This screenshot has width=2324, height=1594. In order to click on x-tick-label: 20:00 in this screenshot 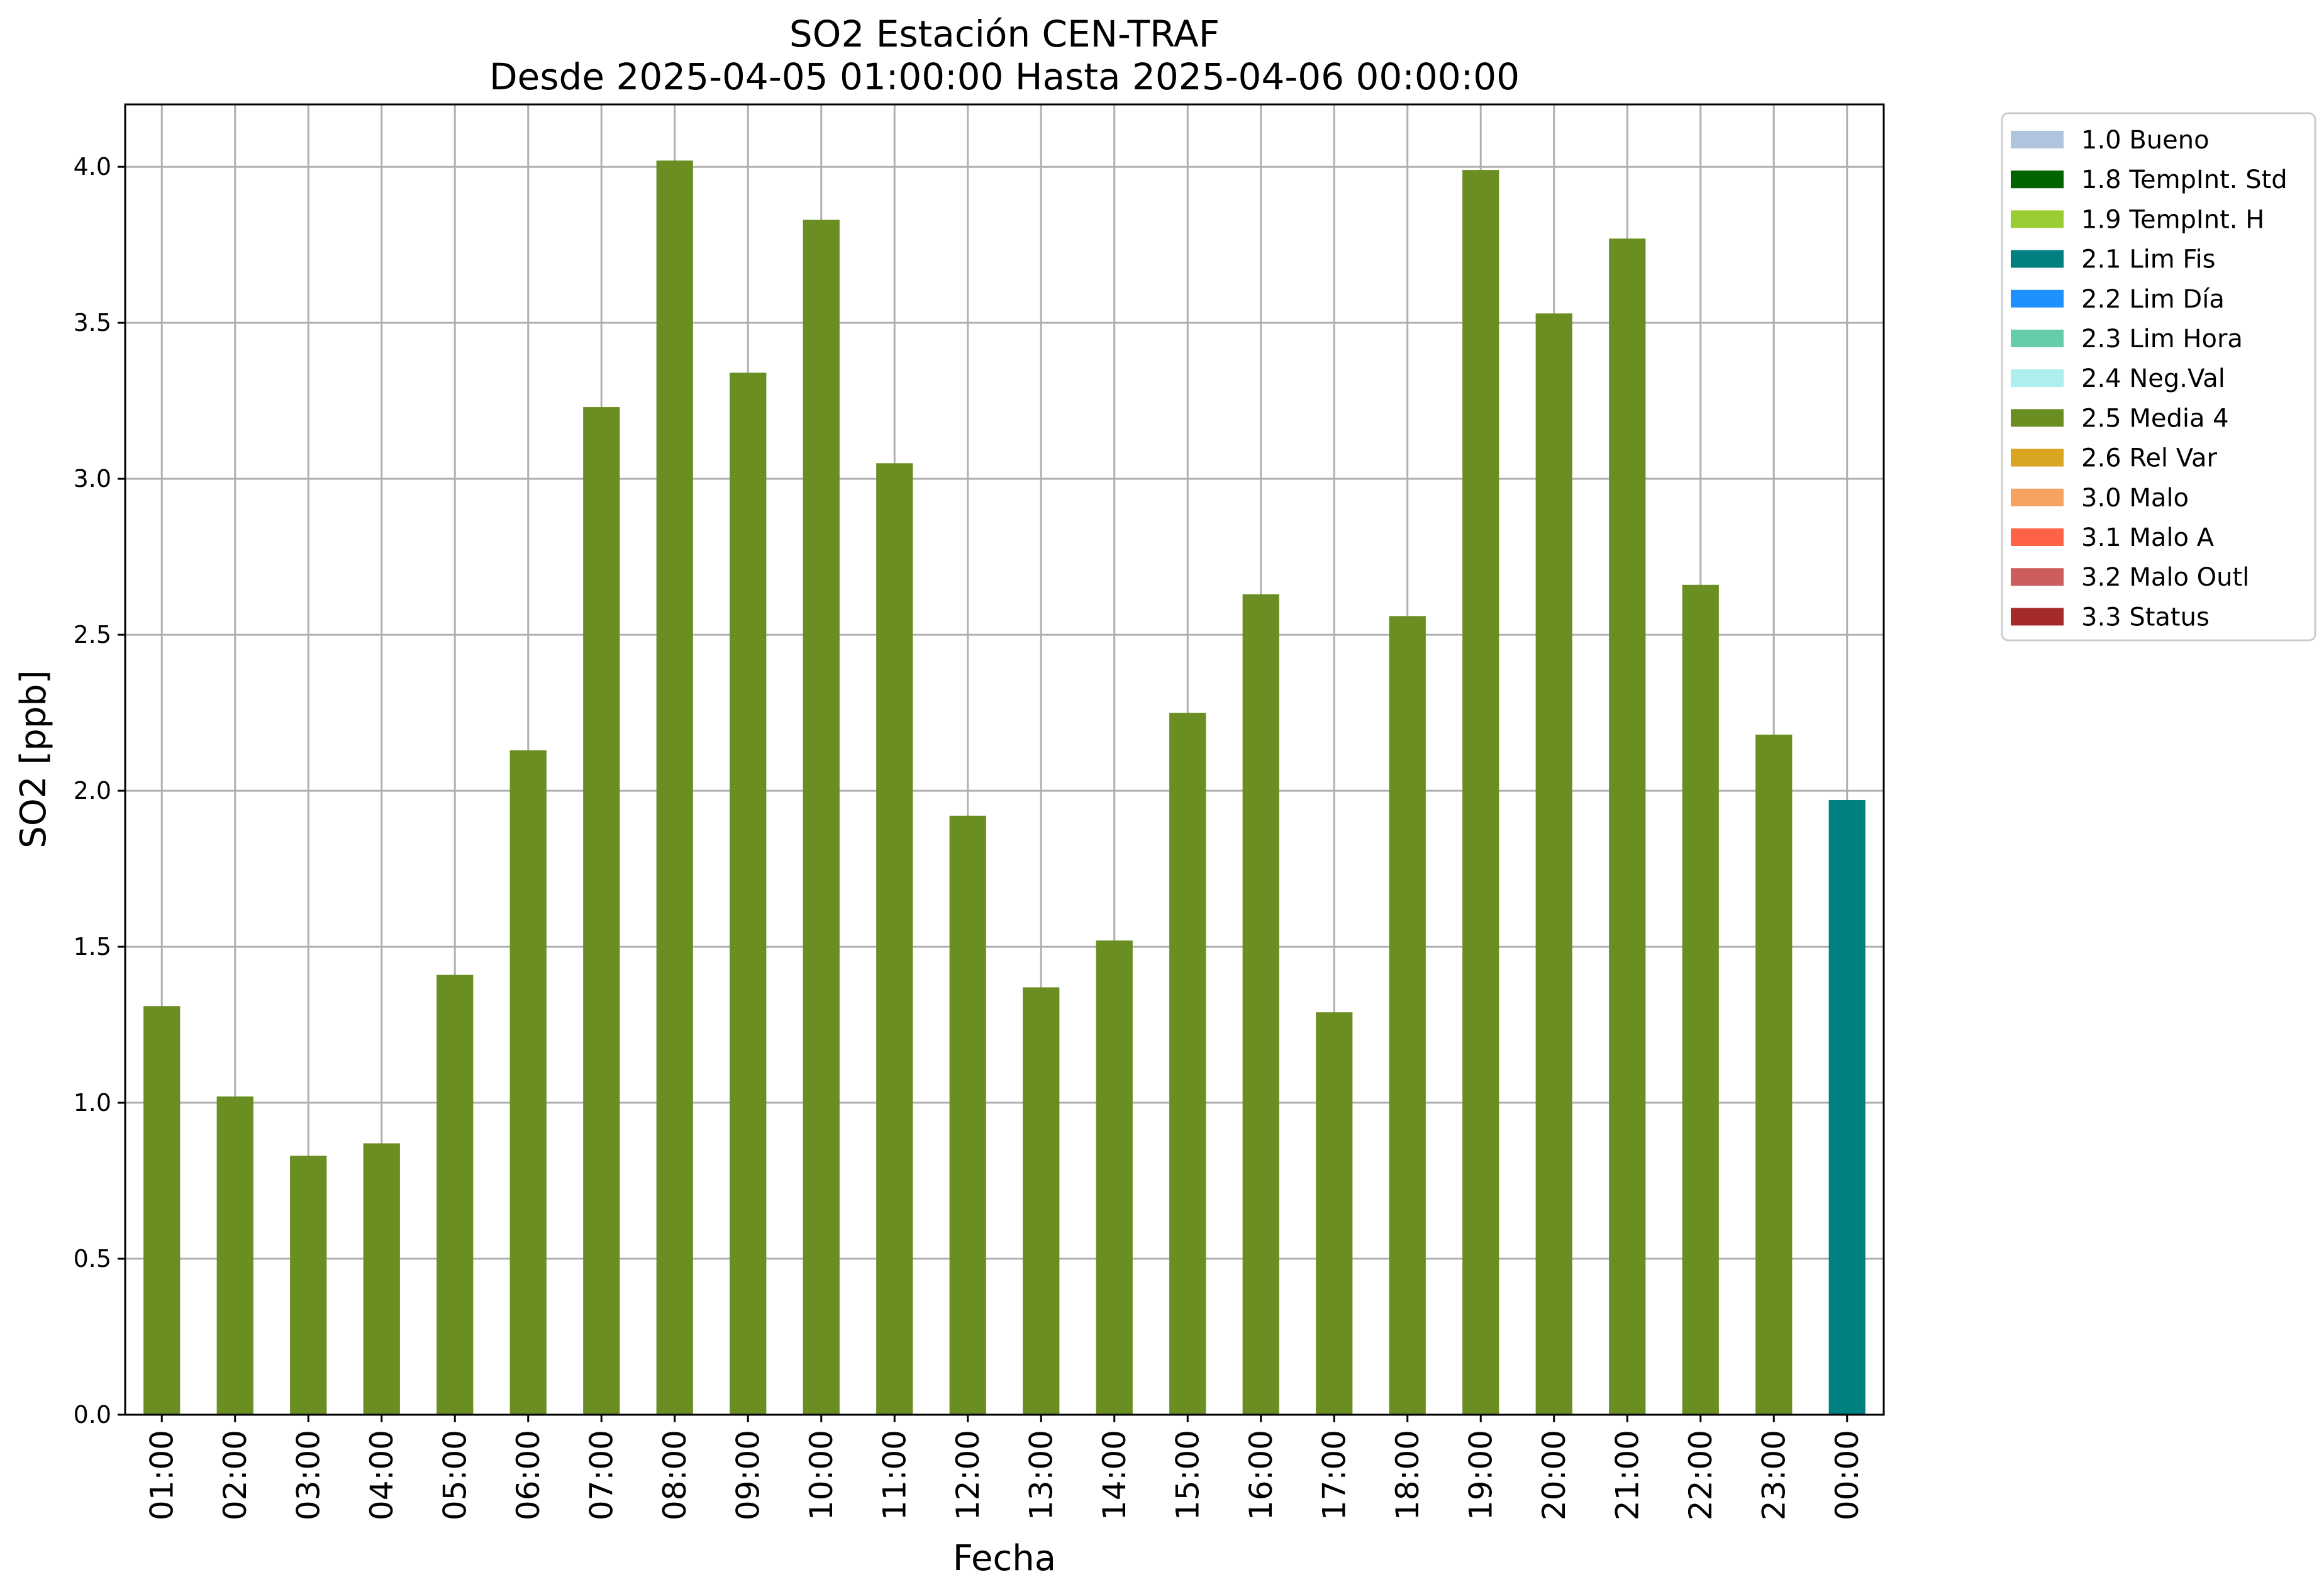, I will do `click(1554, 1475)`.